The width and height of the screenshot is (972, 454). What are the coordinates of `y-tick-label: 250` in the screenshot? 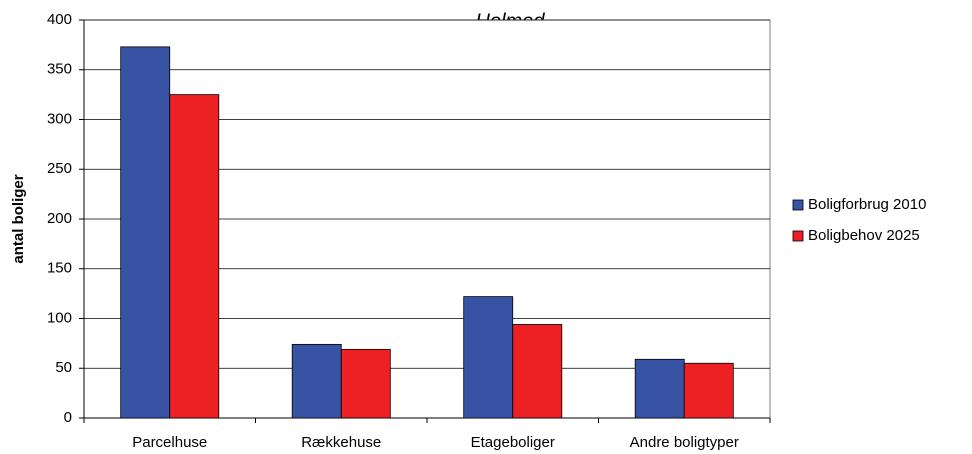 It's located at (59, 168).